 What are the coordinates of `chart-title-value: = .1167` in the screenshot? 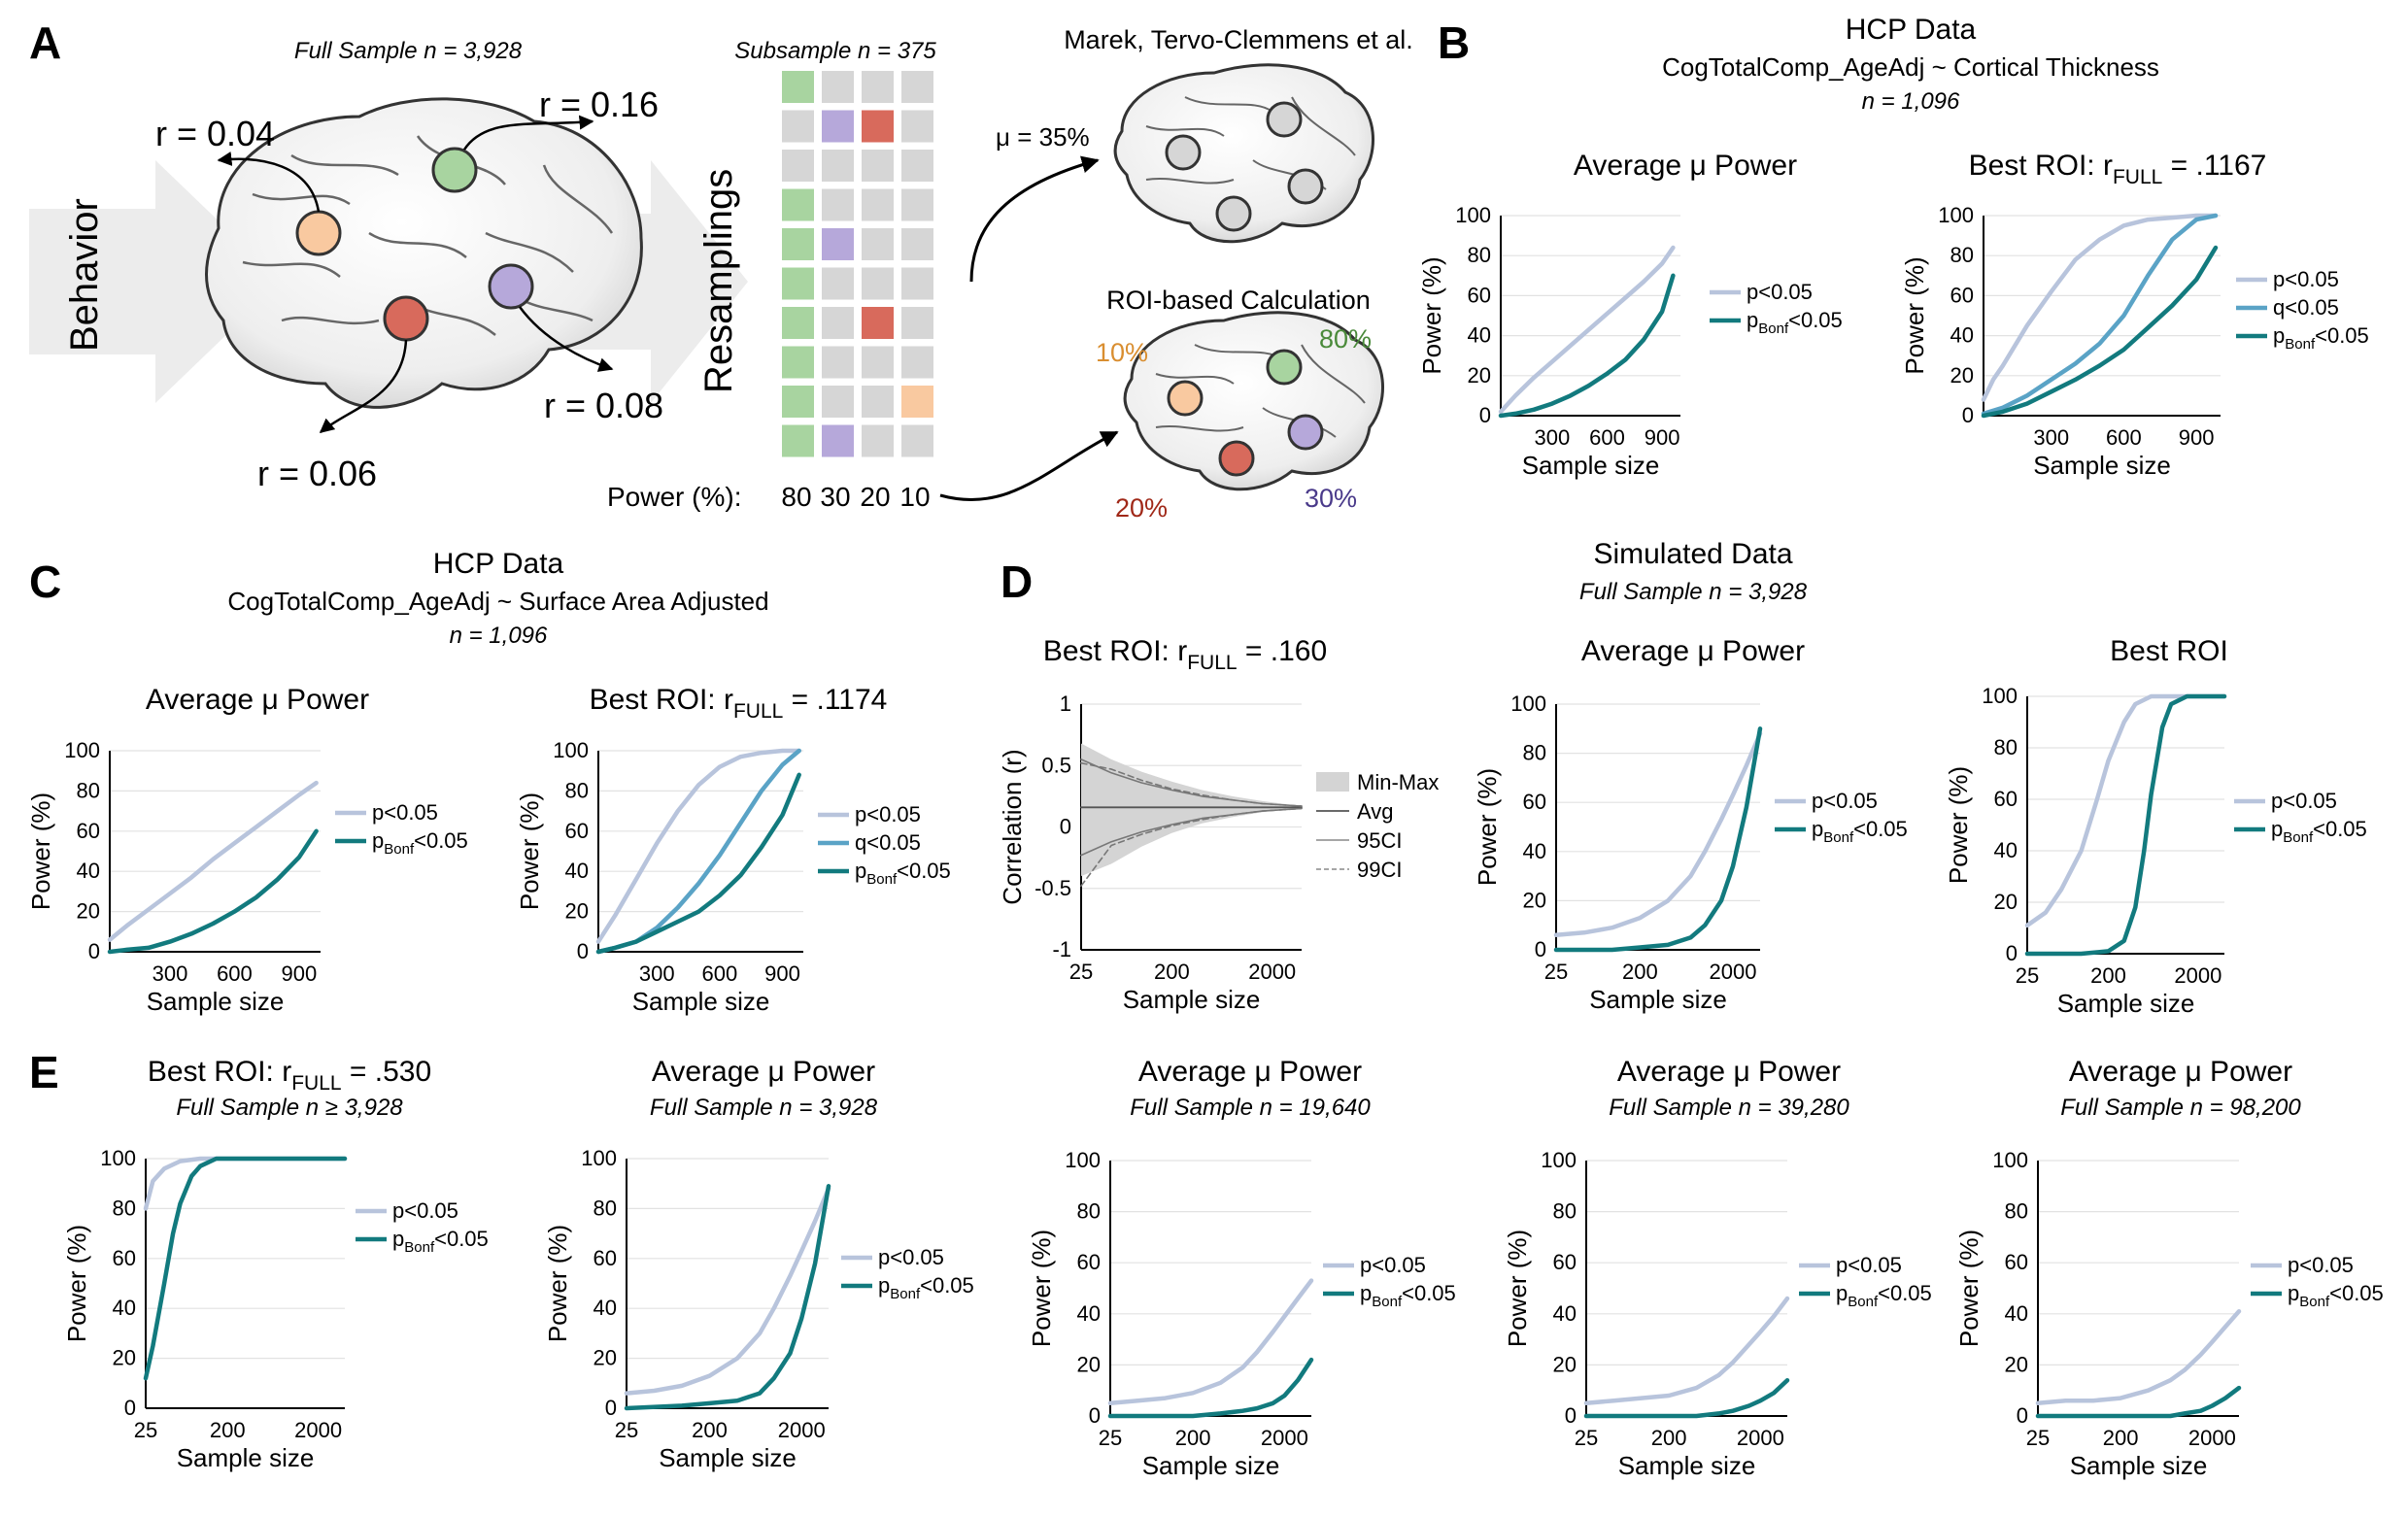 It's located at (2214, 166).